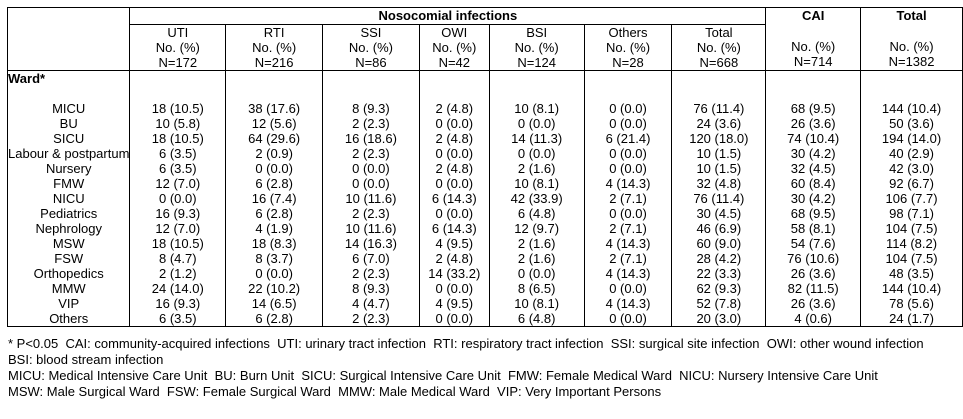 The image size is (963, 419). Describe the element at coordinates (911, 138) in the screenshot. I see `value-cell: 194 (14.0)` at that location.